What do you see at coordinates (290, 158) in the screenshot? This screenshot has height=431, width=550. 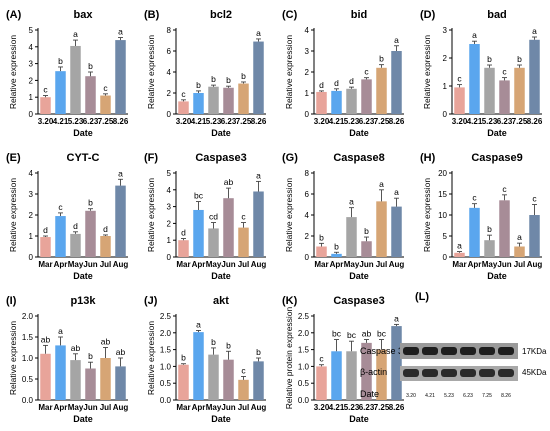 I see `panel-letter: (G)` at bounding box center [290, 158].